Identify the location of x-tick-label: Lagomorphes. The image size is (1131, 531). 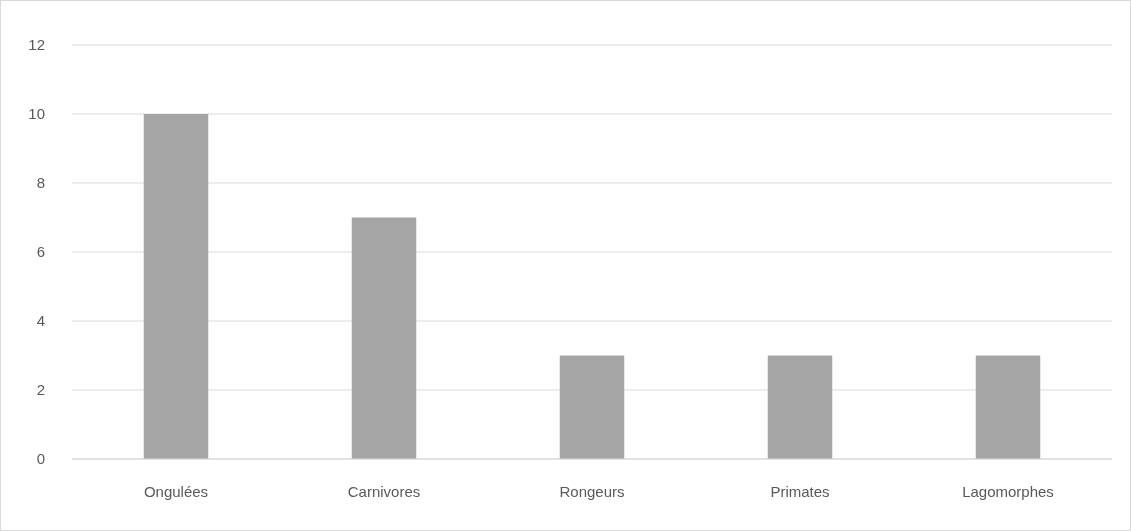
(1008, 491).